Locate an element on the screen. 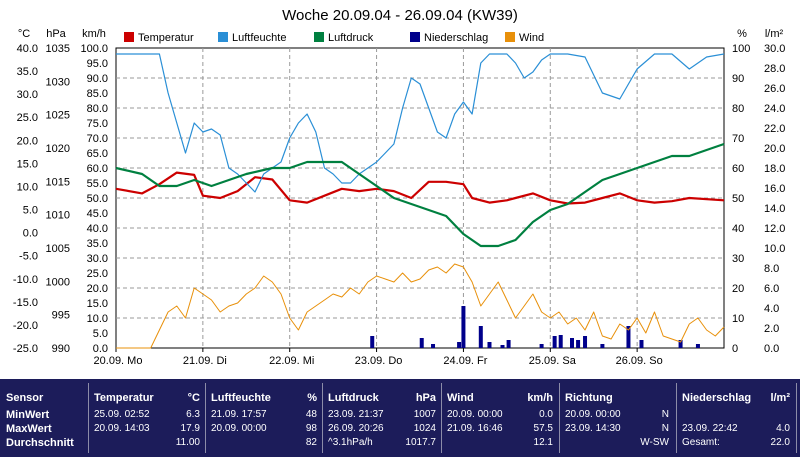 This screenshot has height=457, width=800. luftfeuchte-min-time: 21.09. 17:57 is located at coordinates (239, 414).